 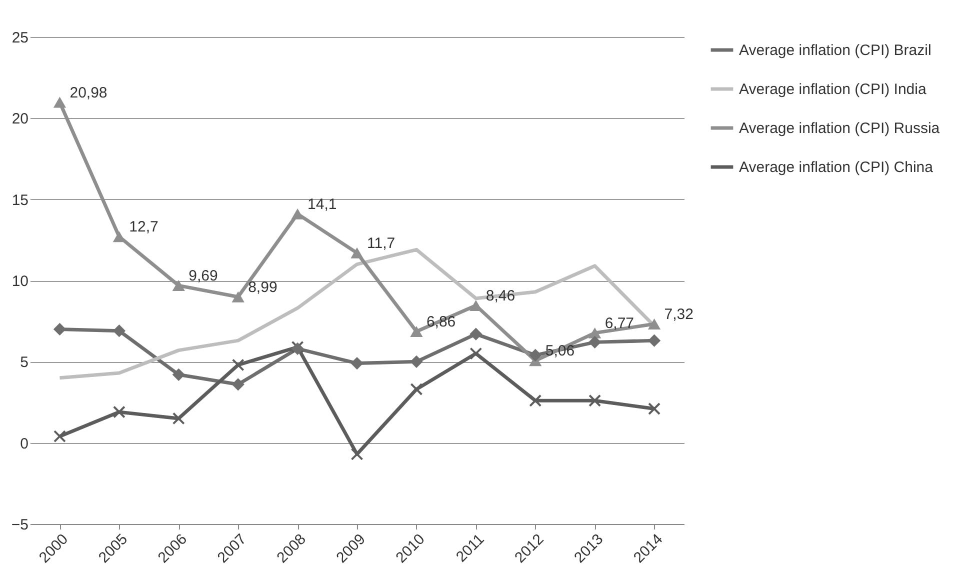 What do you see at coordinates (619, 323) in the screenshot?
I see `data-label: 6,77` at bounding box center [619, 323].